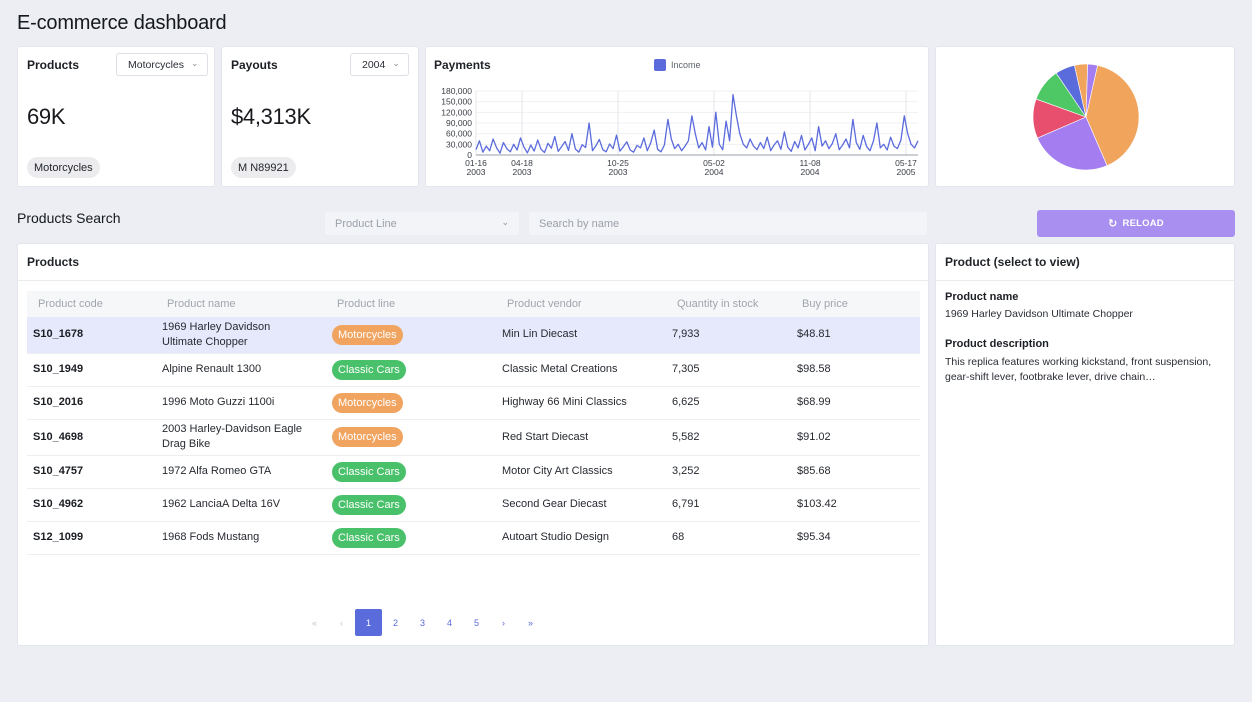 This screenshot has height=702, width=1252. I want to click on cell-product-code: S10_2016, so click(58, 402).